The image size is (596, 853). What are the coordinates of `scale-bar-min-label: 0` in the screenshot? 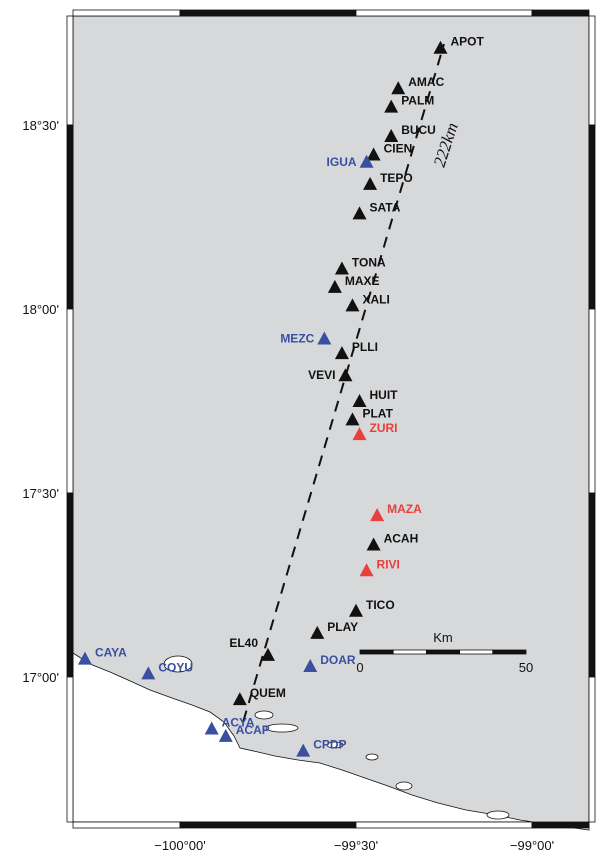 It's located at (359, 667).